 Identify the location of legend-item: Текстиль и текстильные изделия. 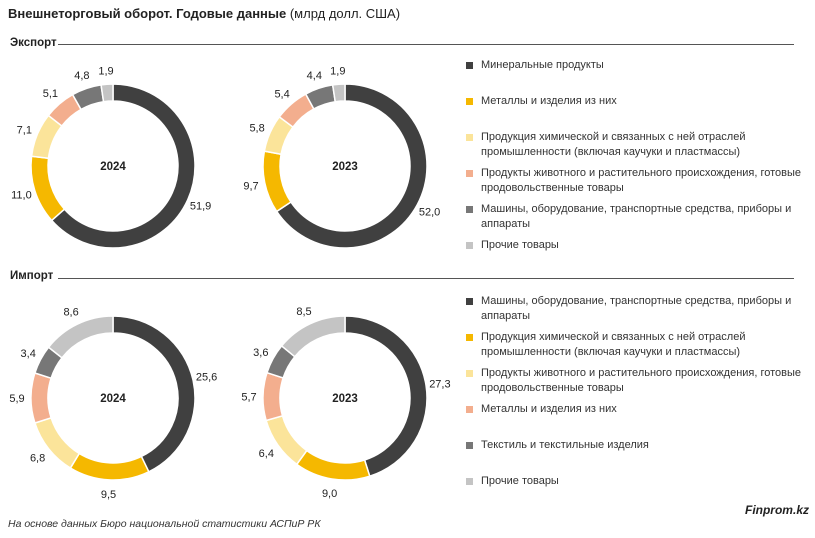
(557, 445).